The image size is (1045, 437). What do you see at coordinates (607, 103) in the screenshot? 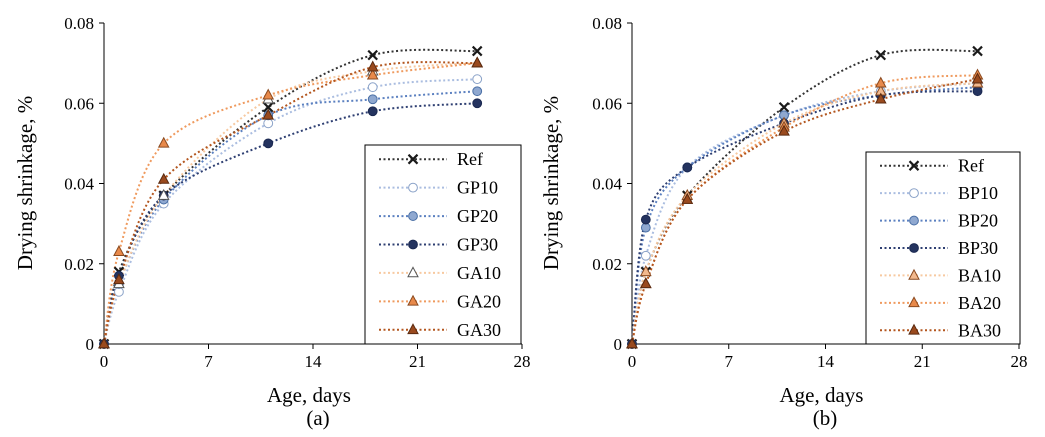
I see `y-tick-label: 0.06` at bounding box center [607, 103].